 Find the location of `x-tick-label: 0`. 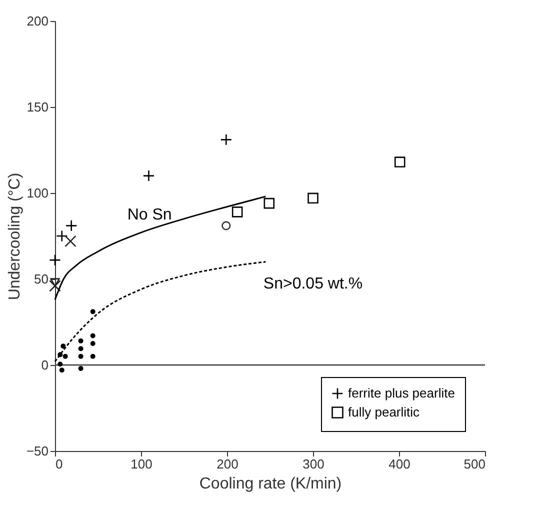

x-tick-label: 0 is located at coordinates (59, 464).